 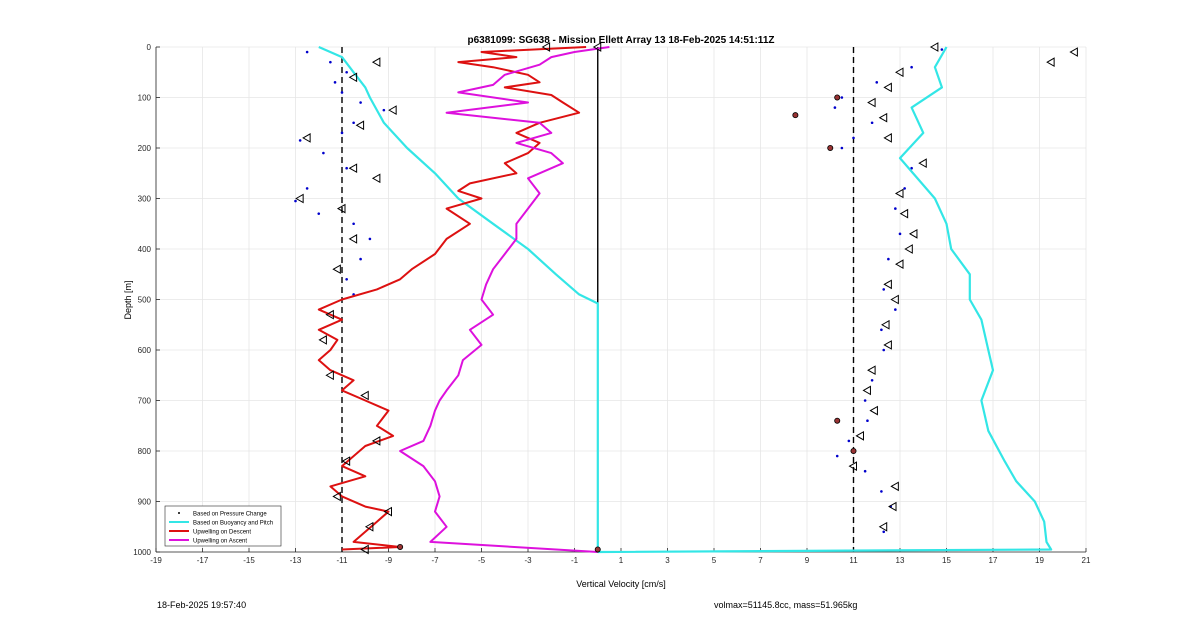 What do you see at coordinates (145, 98) in the screenshot?
I see `y-tick-label: 100` at bounding box center [145, 98].